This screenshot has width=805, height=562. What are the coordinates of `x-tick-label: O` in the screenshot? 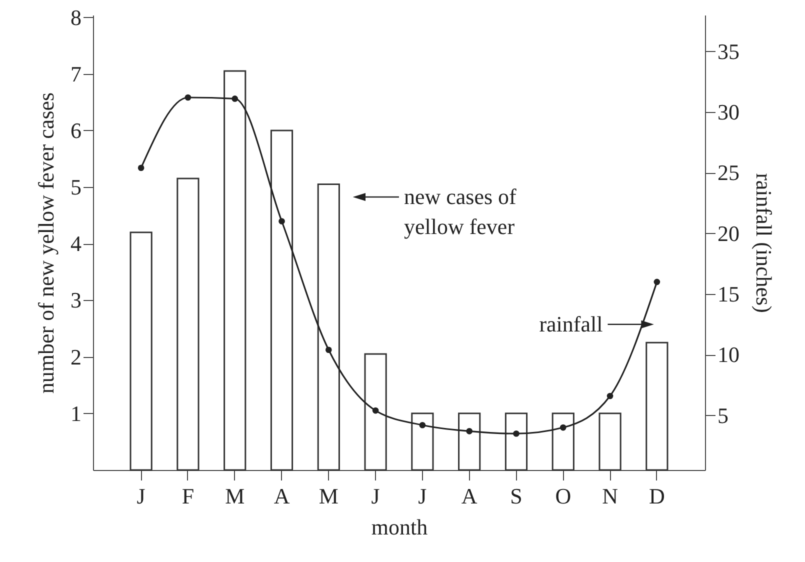 It's located at (563, 496).